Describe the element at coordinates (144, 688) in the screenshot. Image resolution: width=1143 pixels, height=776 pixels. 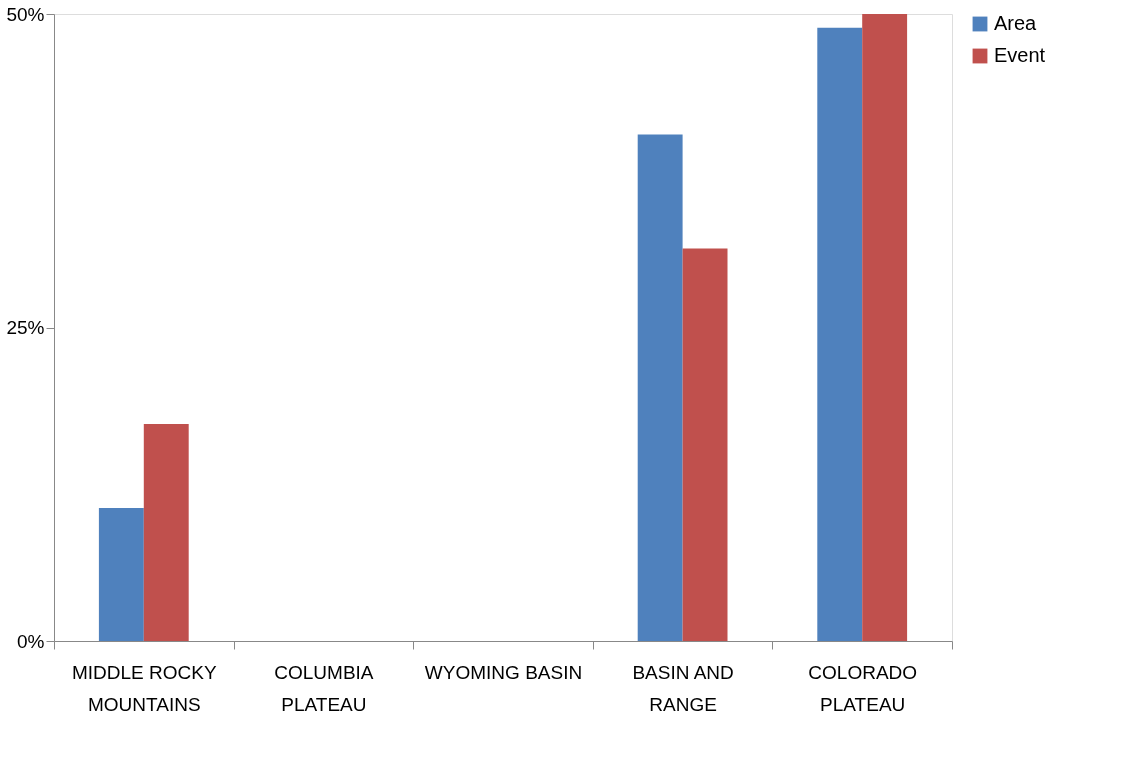
I see `x-tick-label: MIDDLE ROCKY MOUNTAINS` at that location.